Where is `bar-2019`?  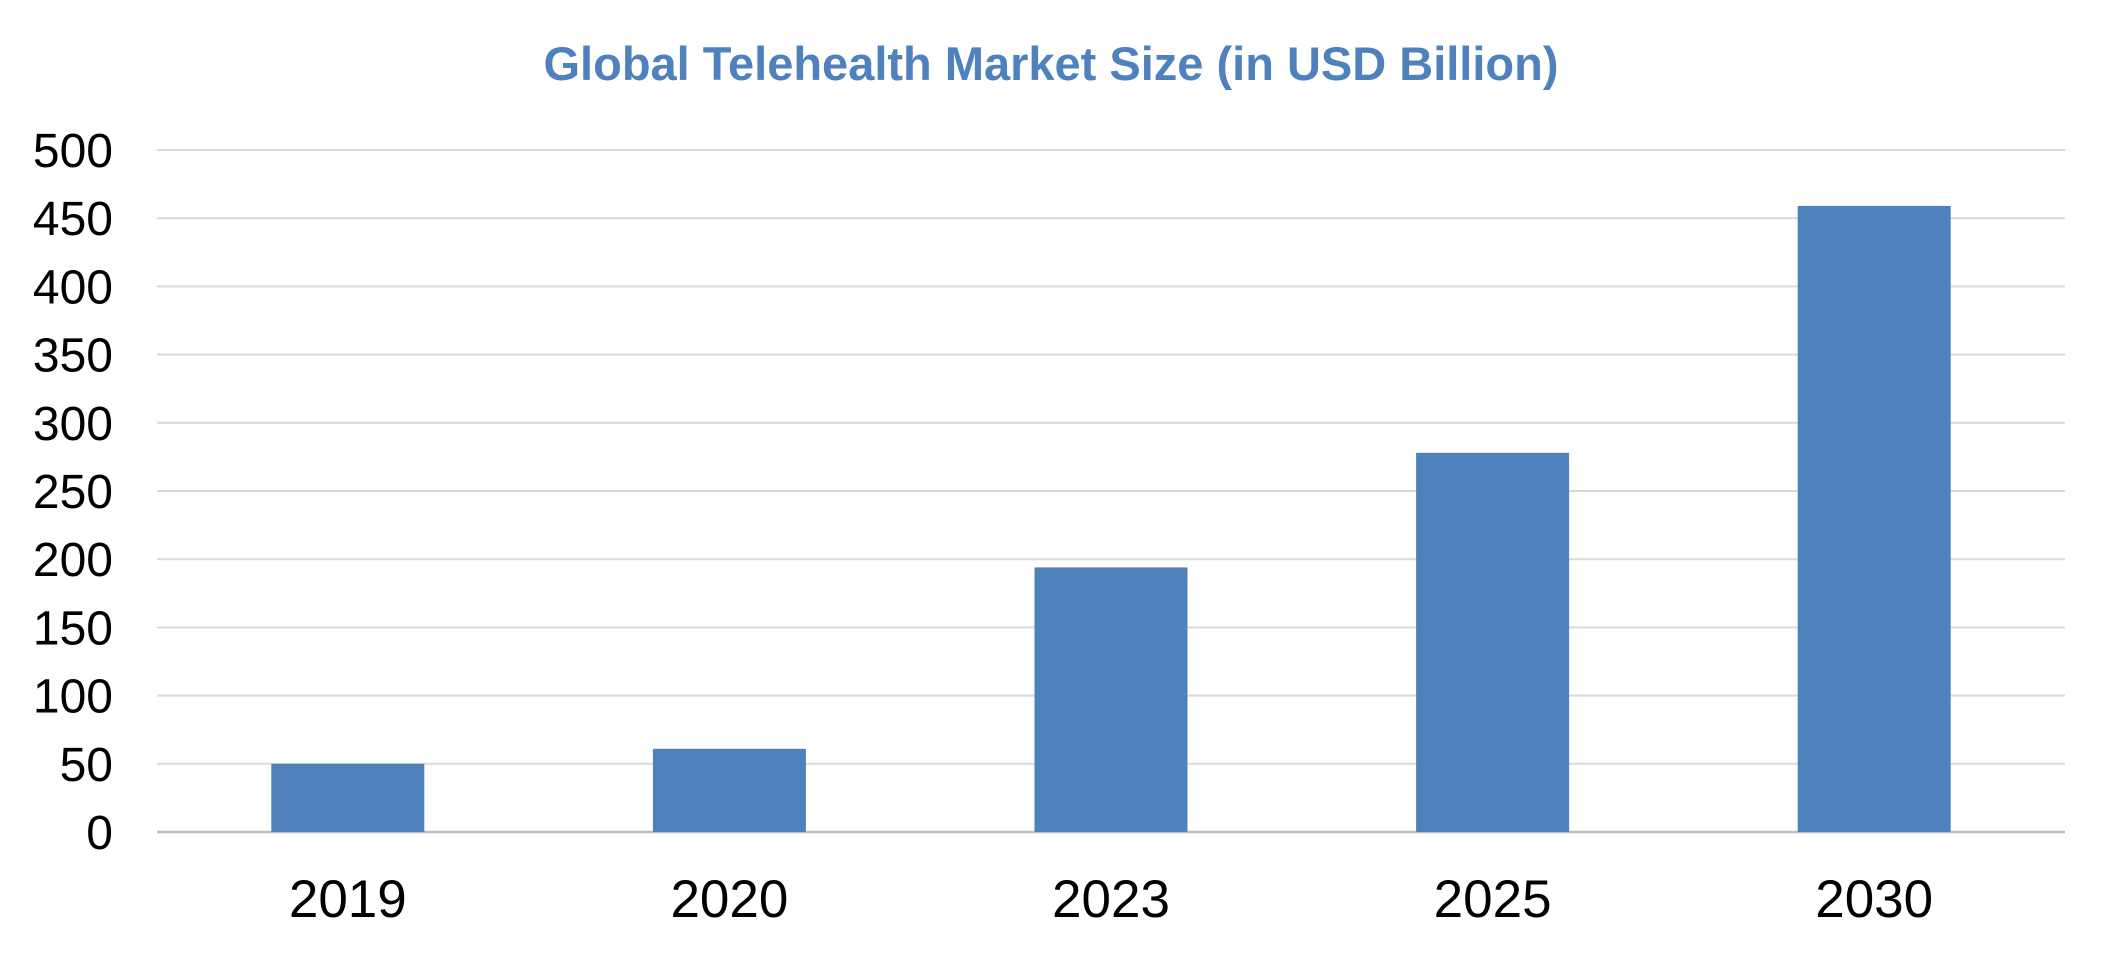 bar-2019 is located at coordinates (348, 797).